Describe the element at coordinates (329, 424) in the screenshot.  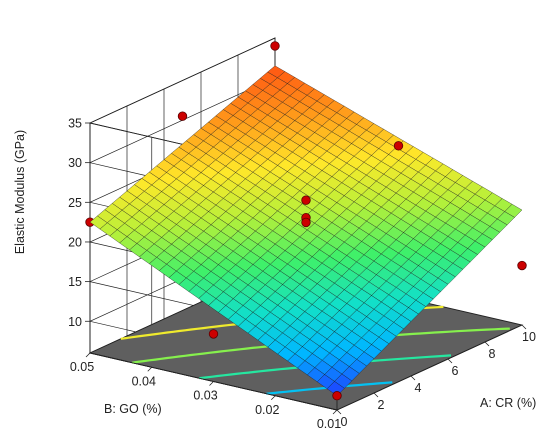
I see `y-tick-label: 0.01` at that location.